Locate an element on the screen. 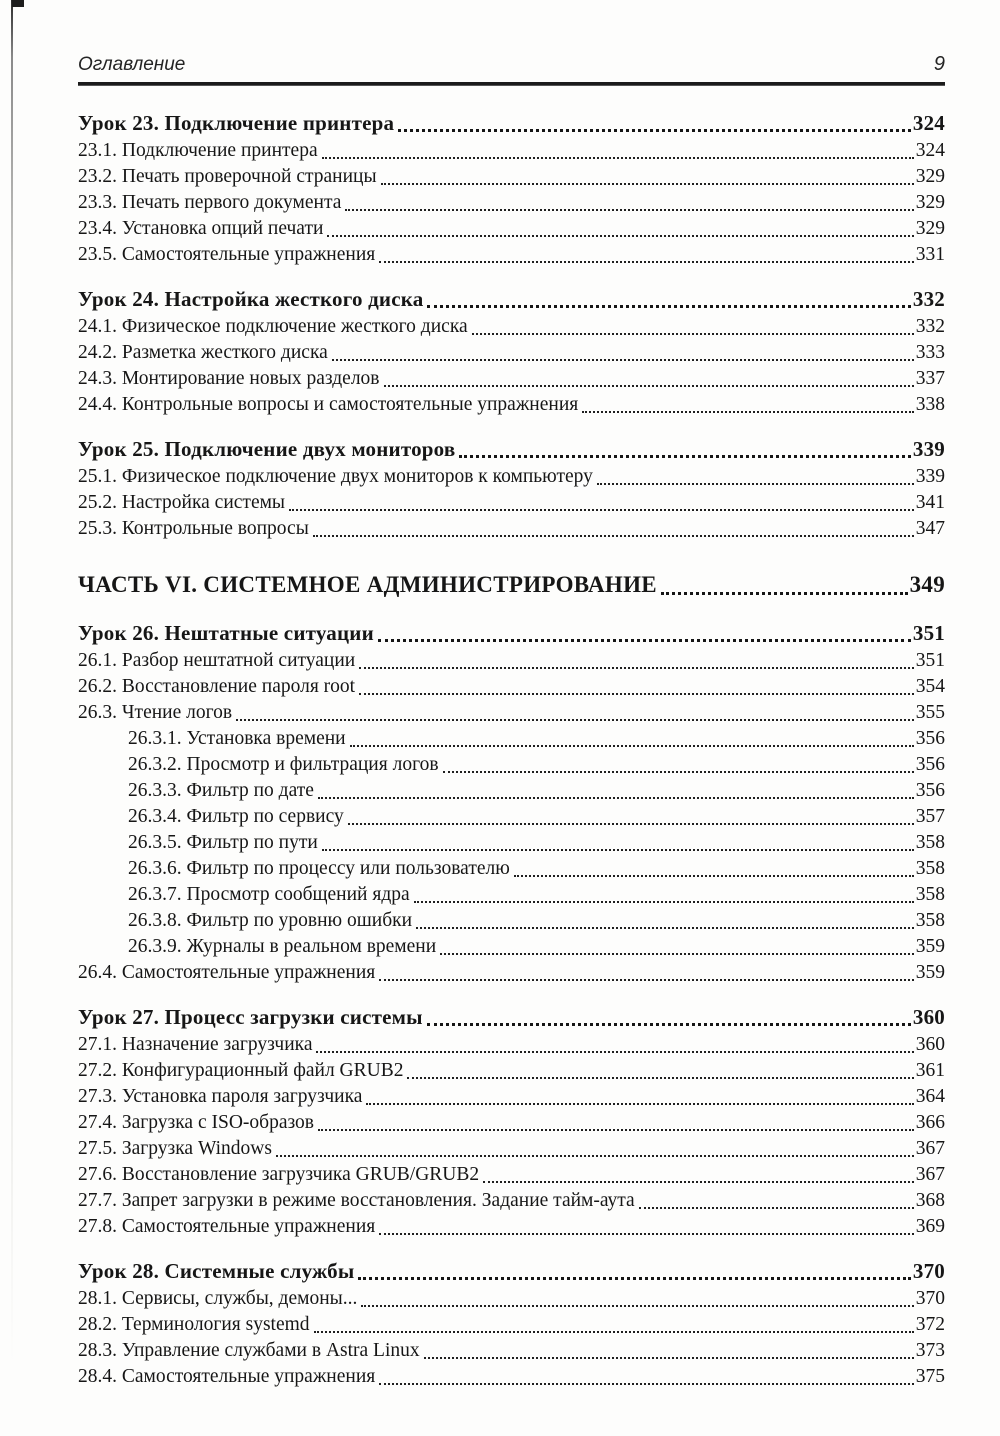  toc-entry: 23.4. Установка опций печати 329 is located at coordinates (511, 229).